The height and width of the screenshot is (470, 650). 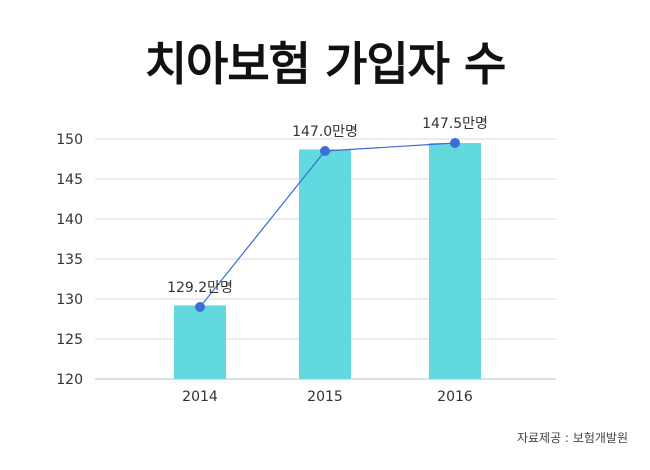 I want to click on x-axis: 2014 2015 2016, so click(x=327, y=397).